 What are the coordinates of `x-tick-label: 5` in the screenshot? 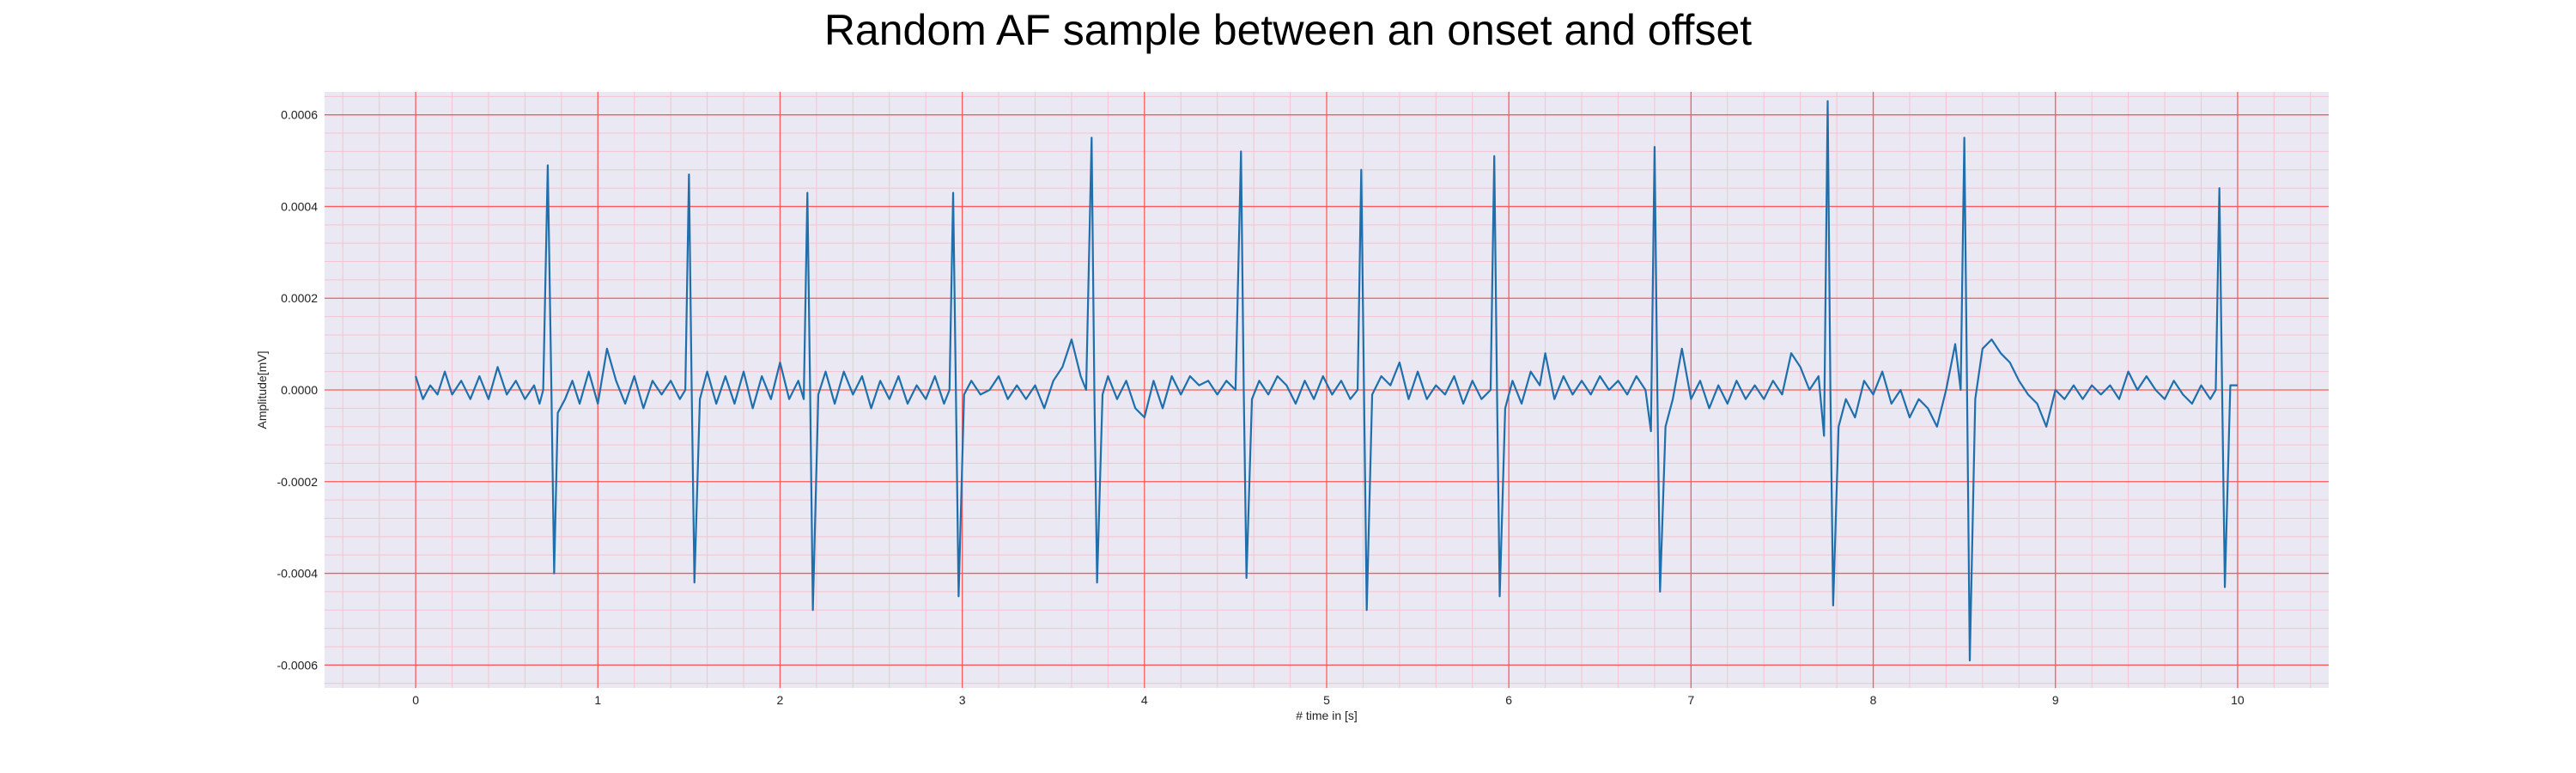 It's located at (1327, 700).